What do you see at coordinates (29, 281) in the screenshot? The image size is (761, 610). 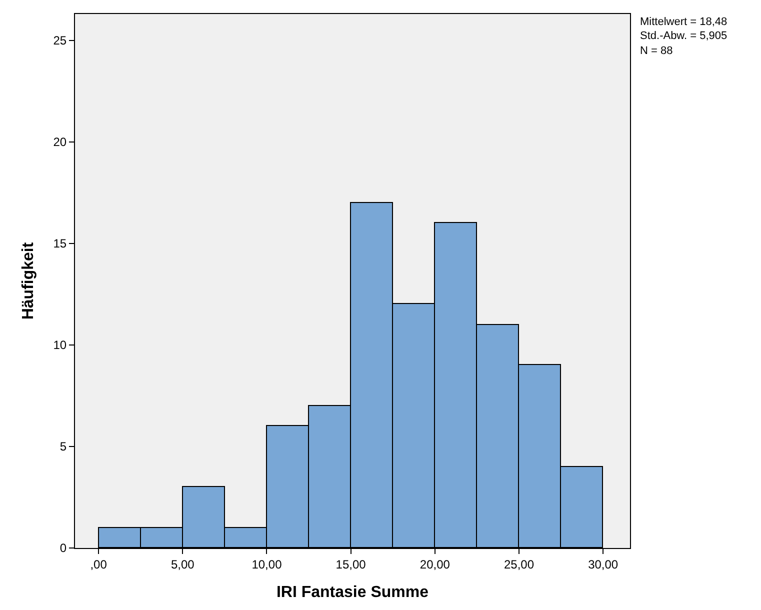 I see `y-axis-title: Häufigkeit` at bounding box center [29, 281].